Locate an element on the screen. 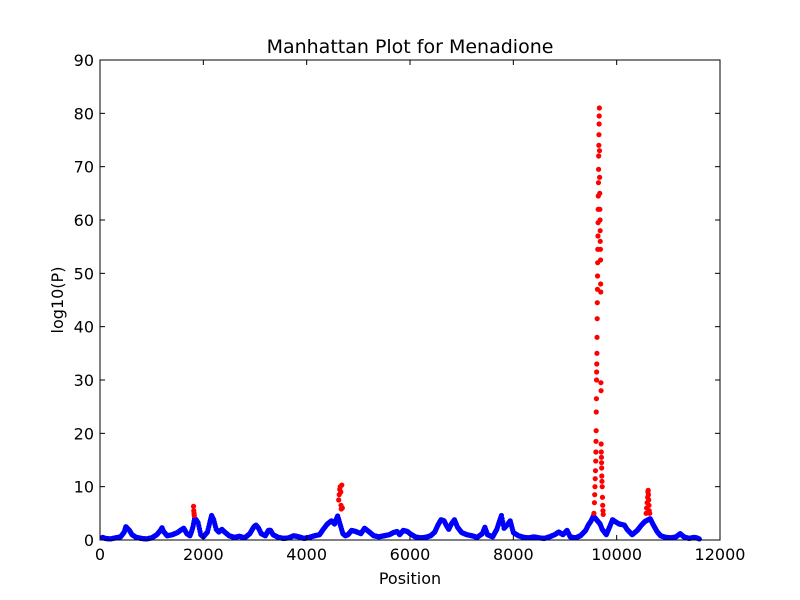 The width and height of the screenshot is (800, 600). y-tick-label: 70 is located at coordinates (84, 167).